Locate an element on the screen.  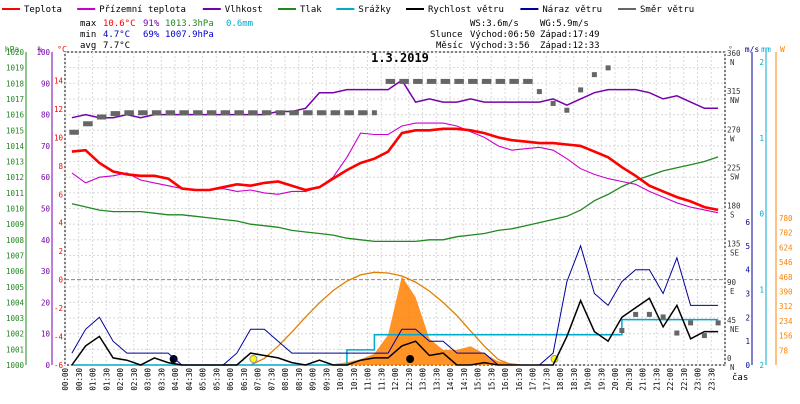
x-tick-label: 04:00 is located at coordinates (175, 379).